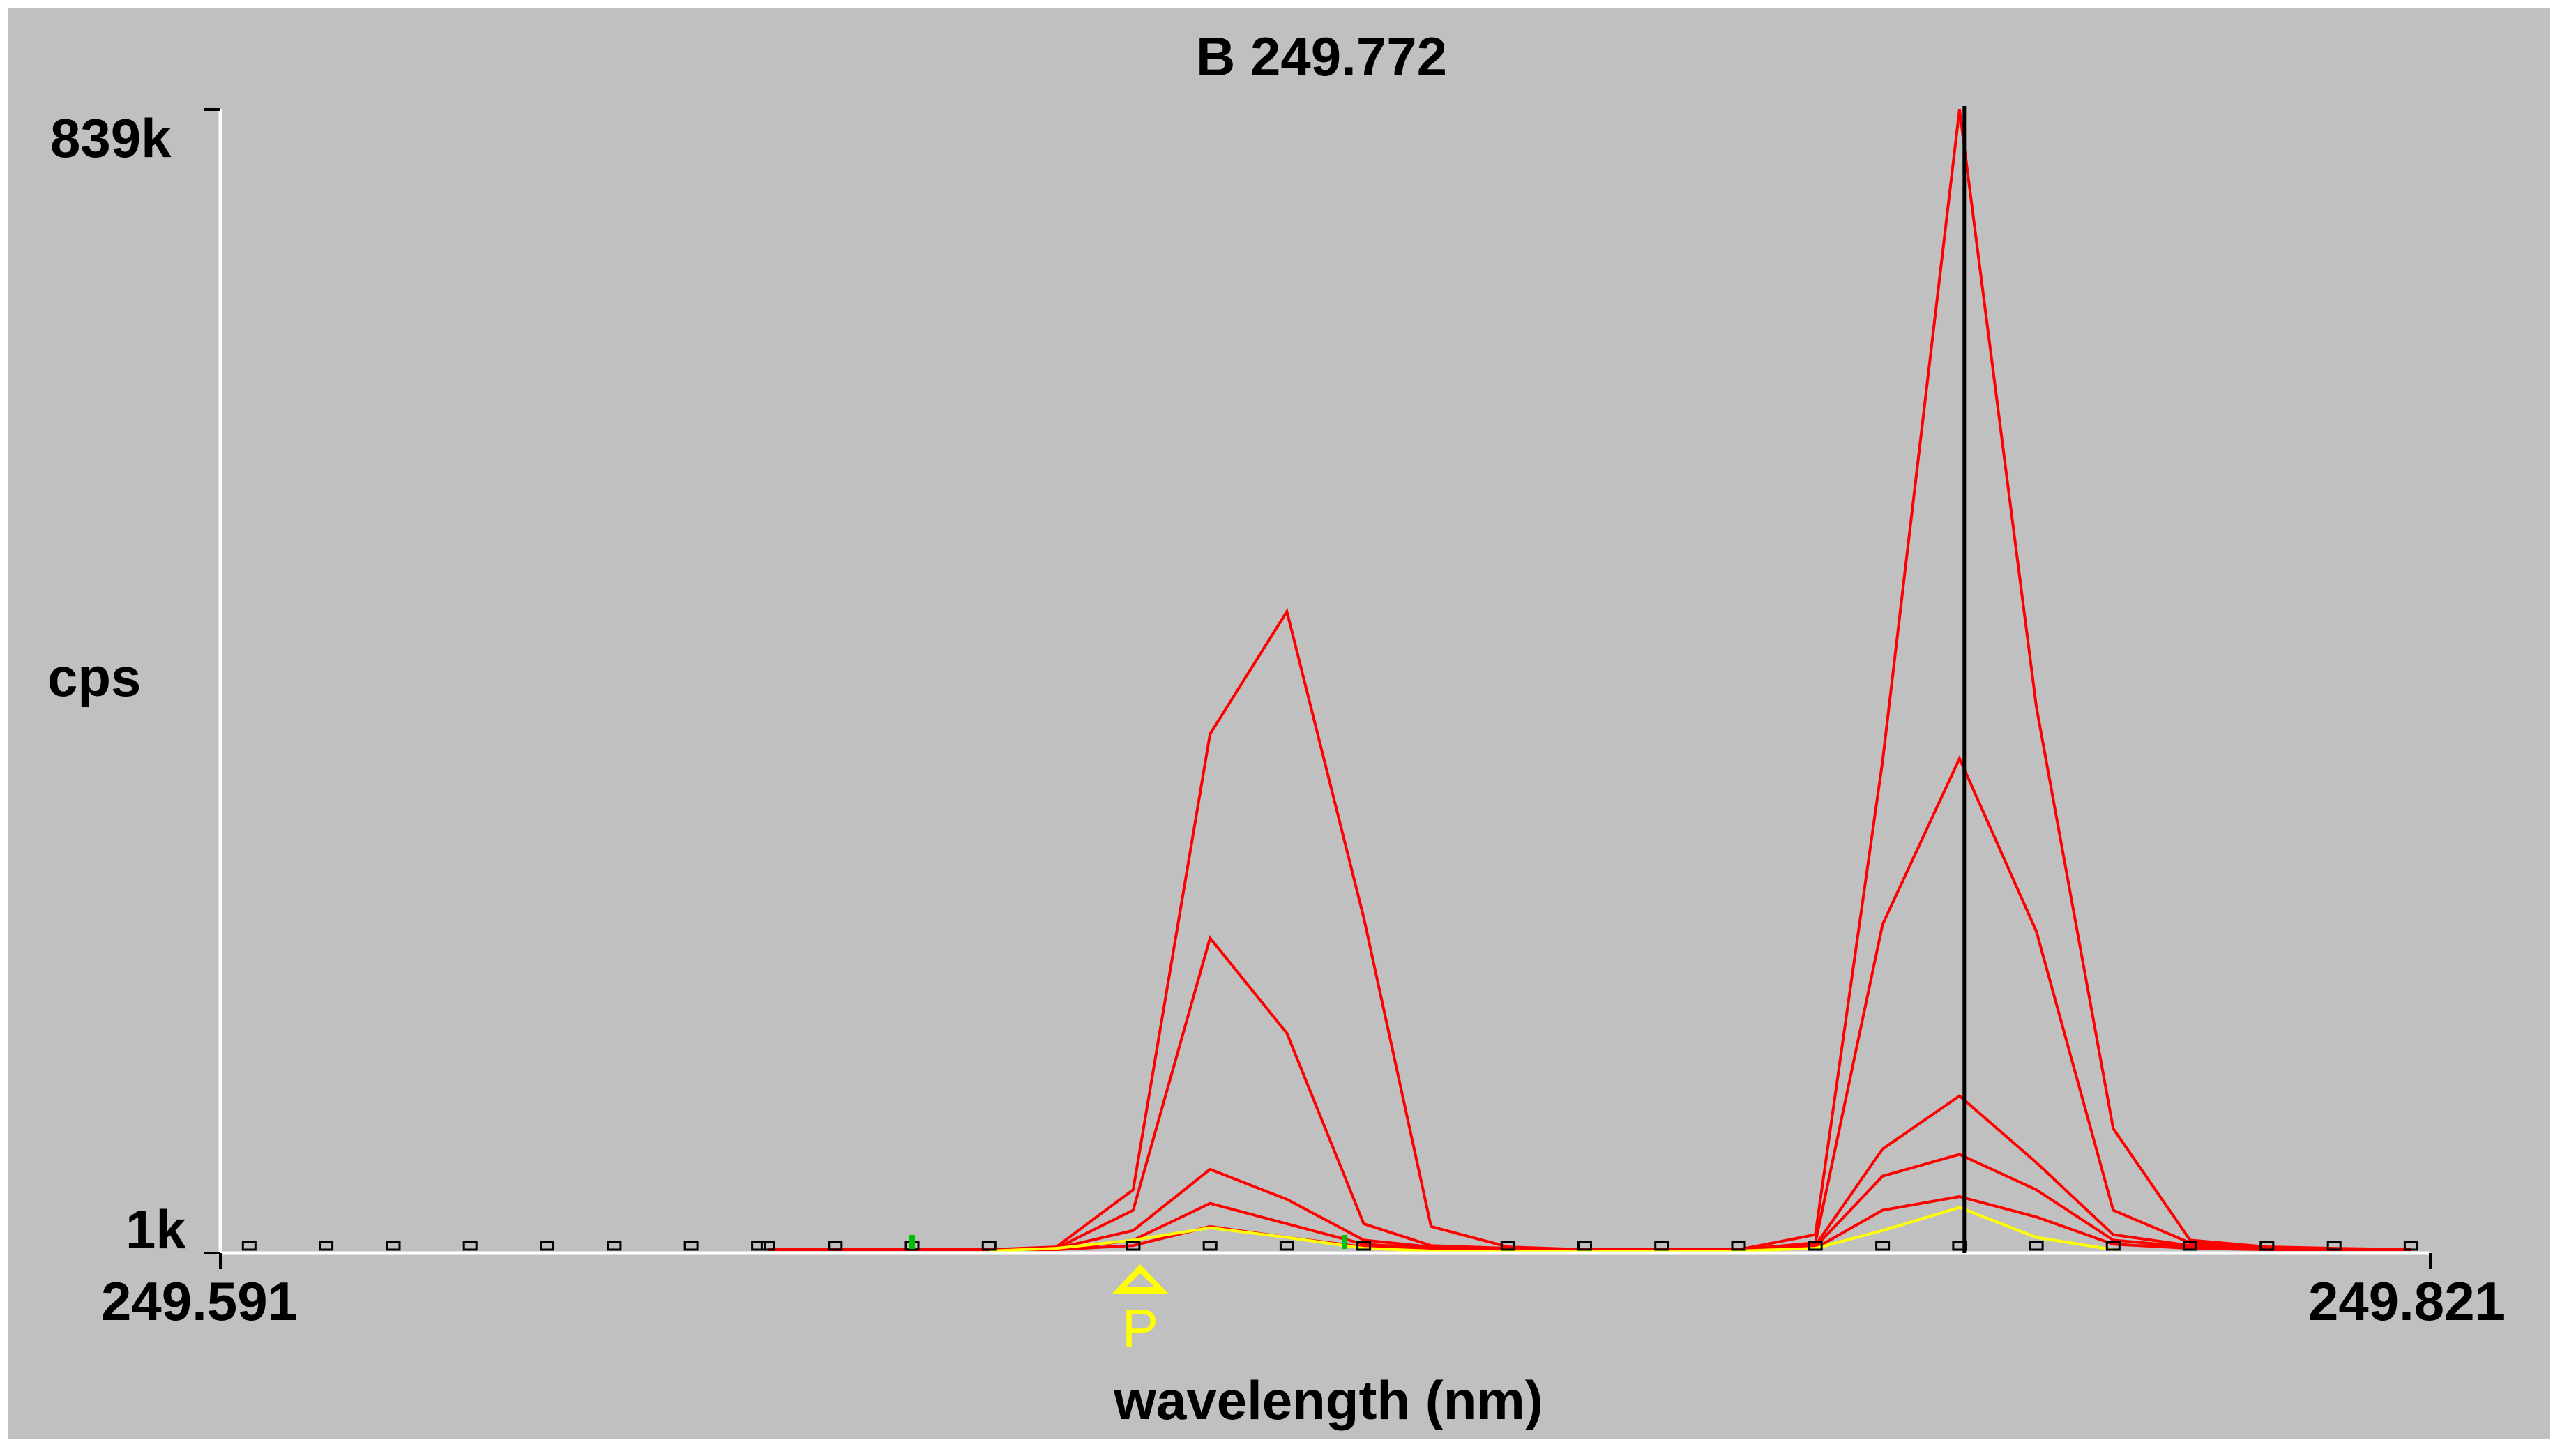 The height and width of the screenshot is (1456, 2560). Describe the element at coordinates (1140, 1280) in the screenshot. I see `peak-marker-inner` at that location.